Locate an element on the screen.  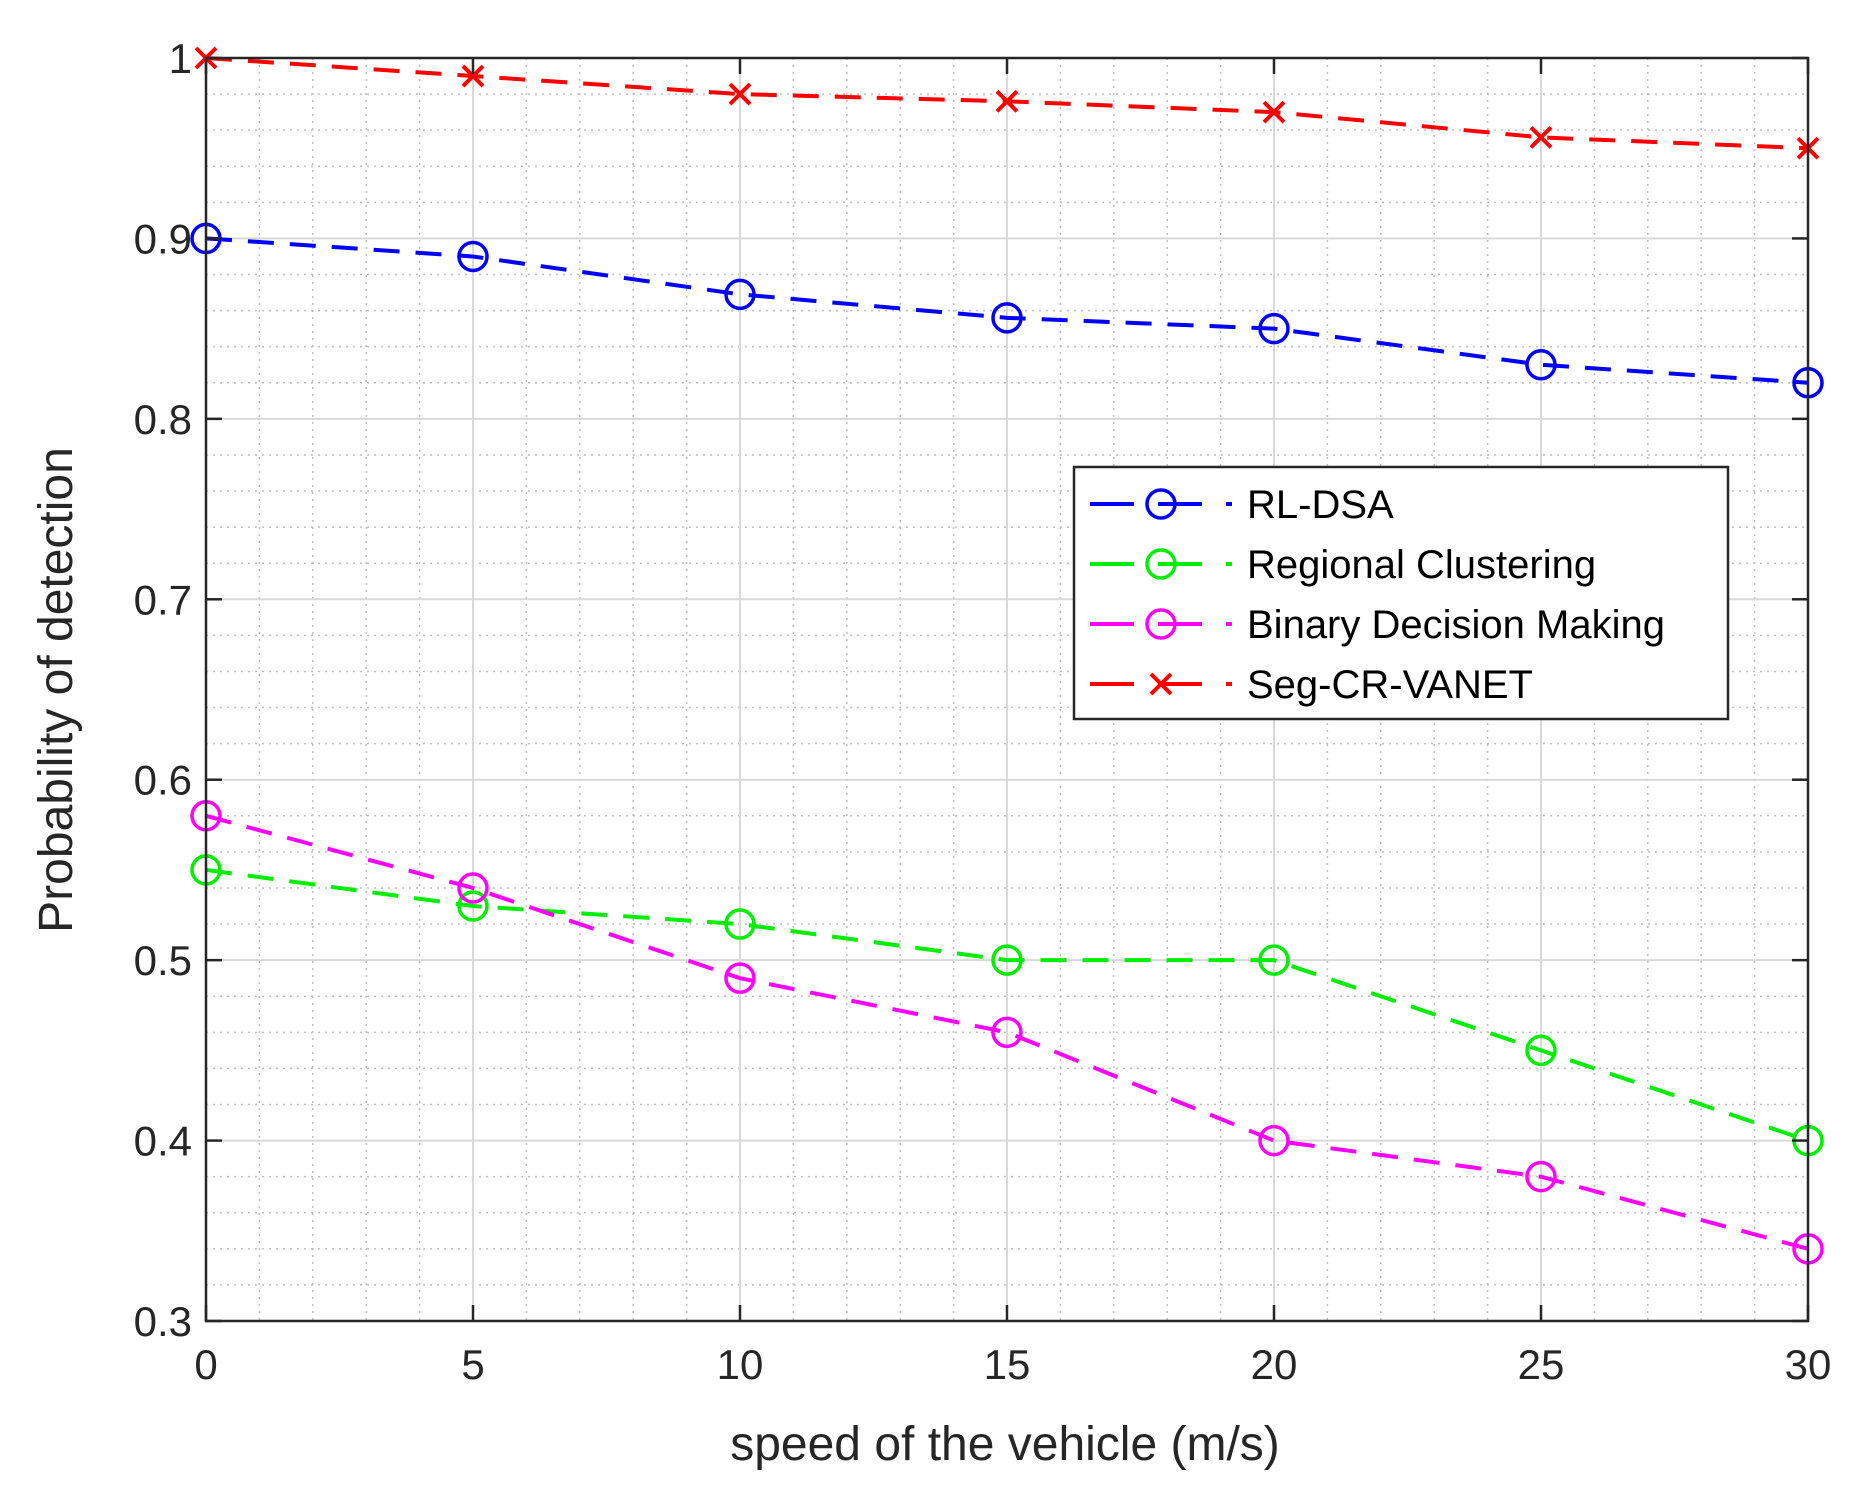
legend-sample-seg-cr-vanet is located at coordinates (1161, 684).